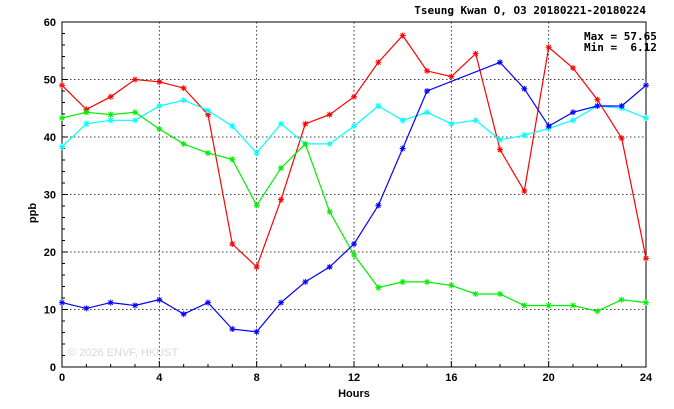 This screenshot has width=674, height=409. Describe the element at coordinates (50, 253) in the screenshot. I see `y-tick-label: 20` at that location.